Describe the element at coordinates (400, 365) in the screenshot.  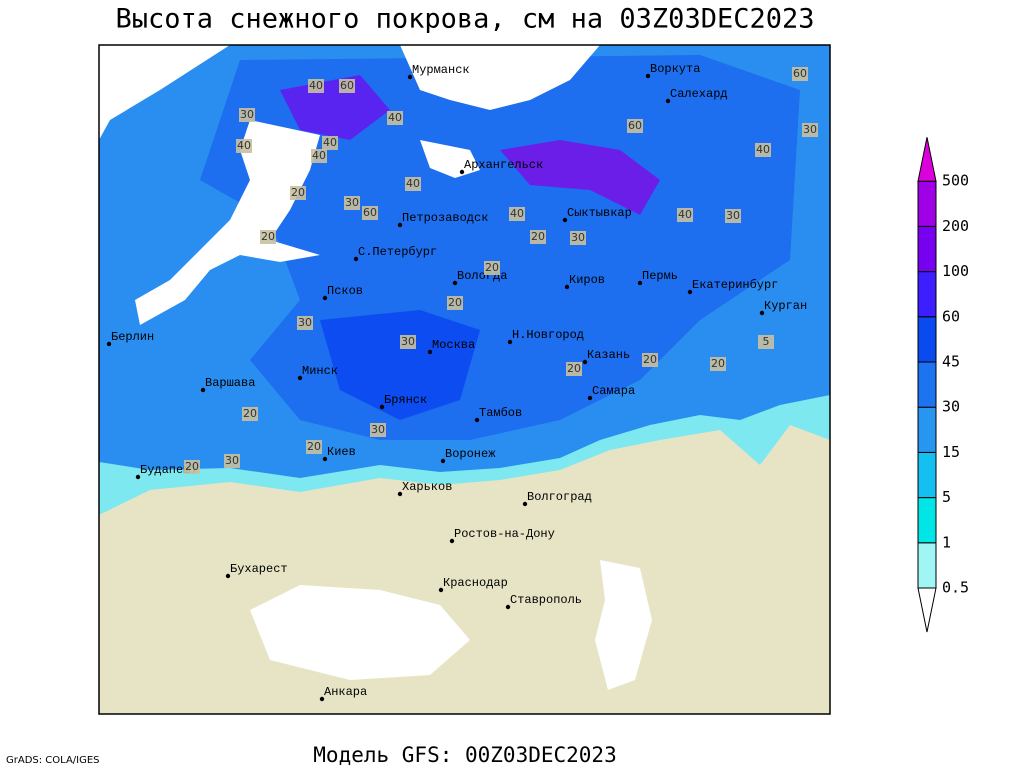
I see `snow-deeper` at that location.